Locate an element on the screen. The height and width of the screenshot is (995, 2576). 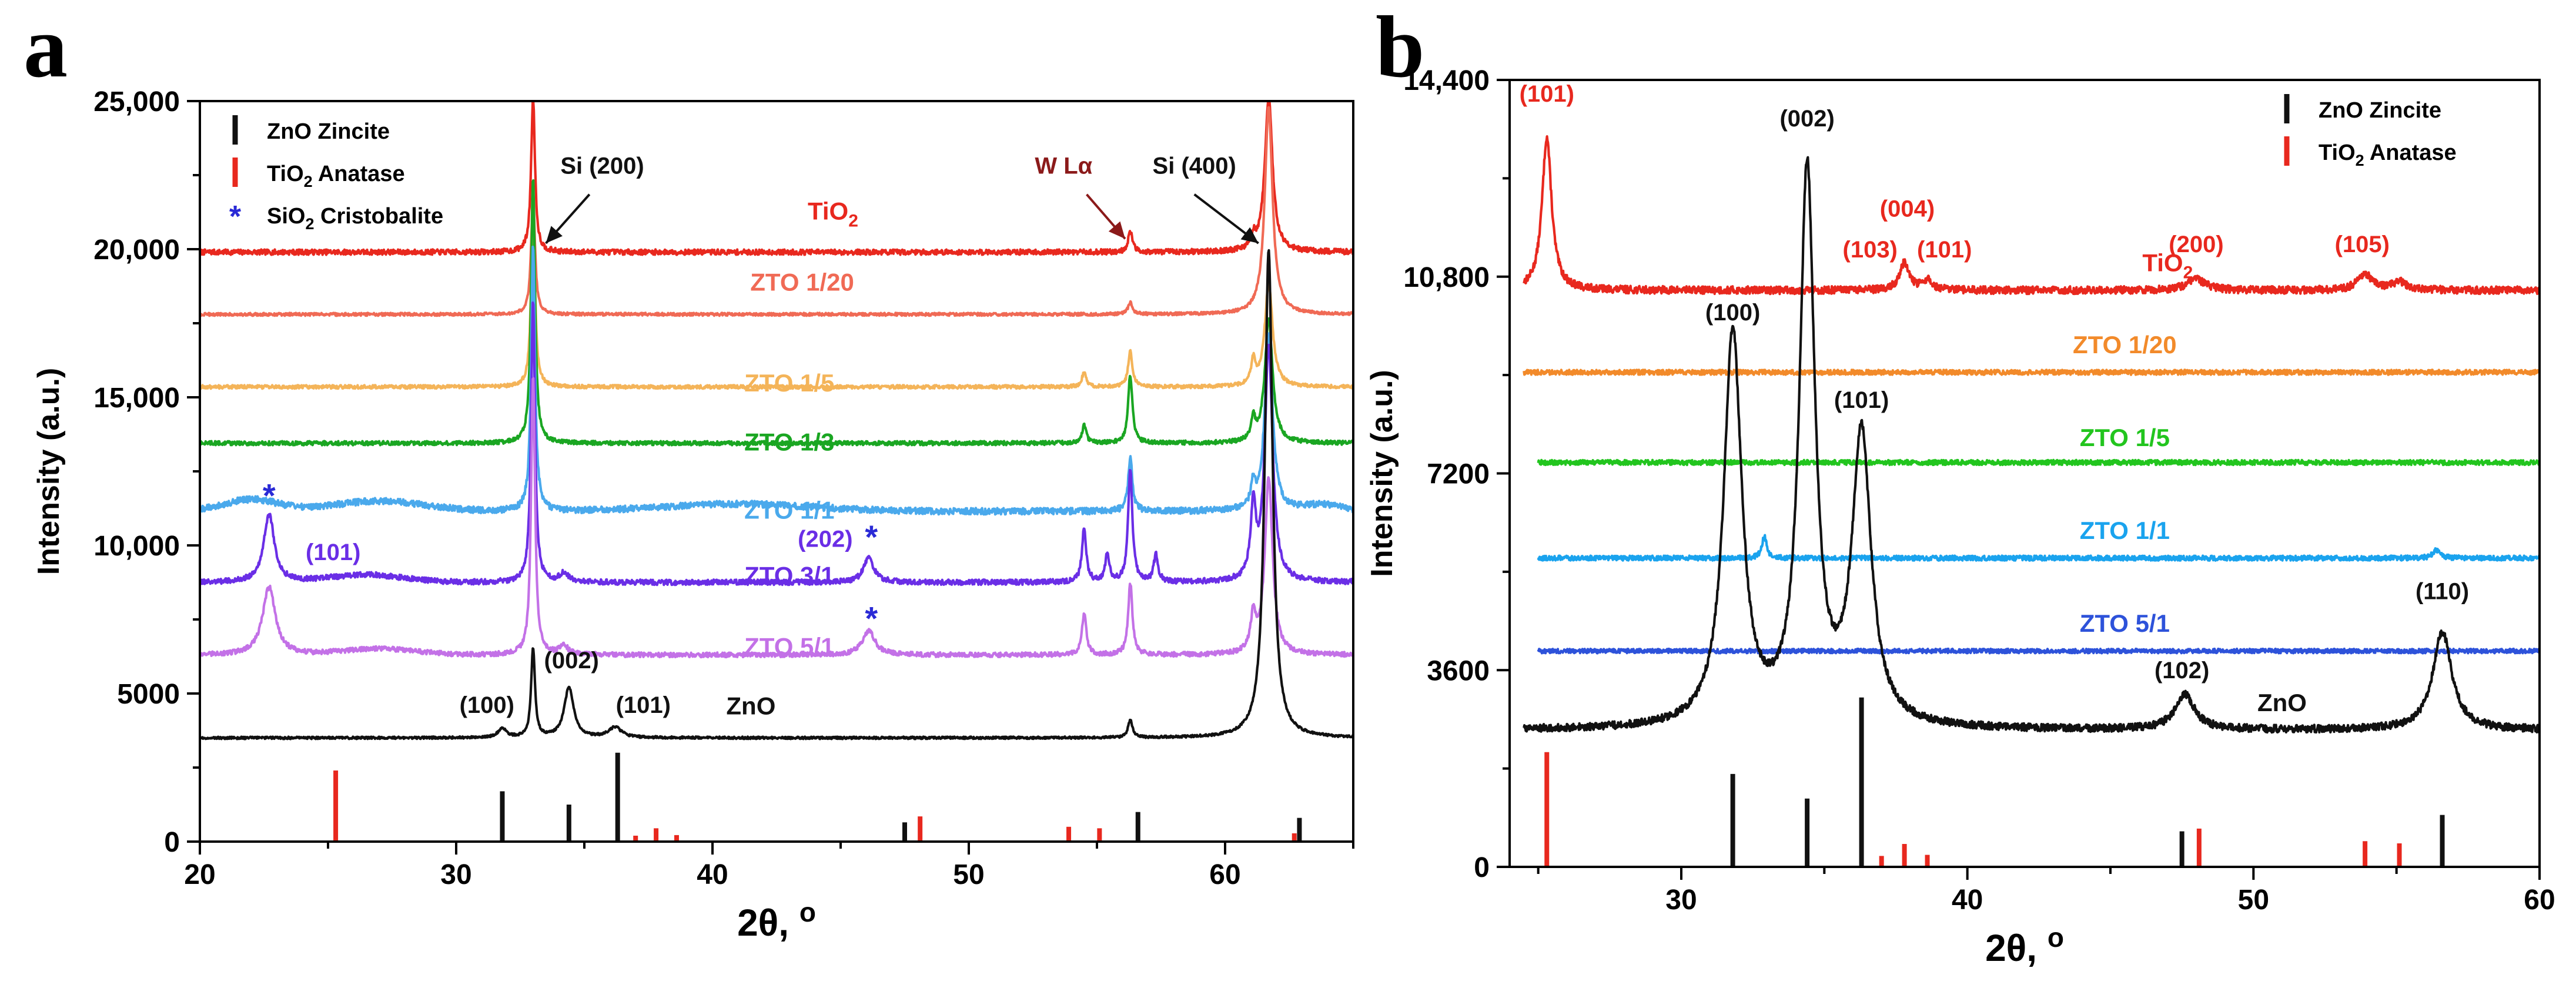
peak-annotation: (102) is located at coordinates (2182, 671).